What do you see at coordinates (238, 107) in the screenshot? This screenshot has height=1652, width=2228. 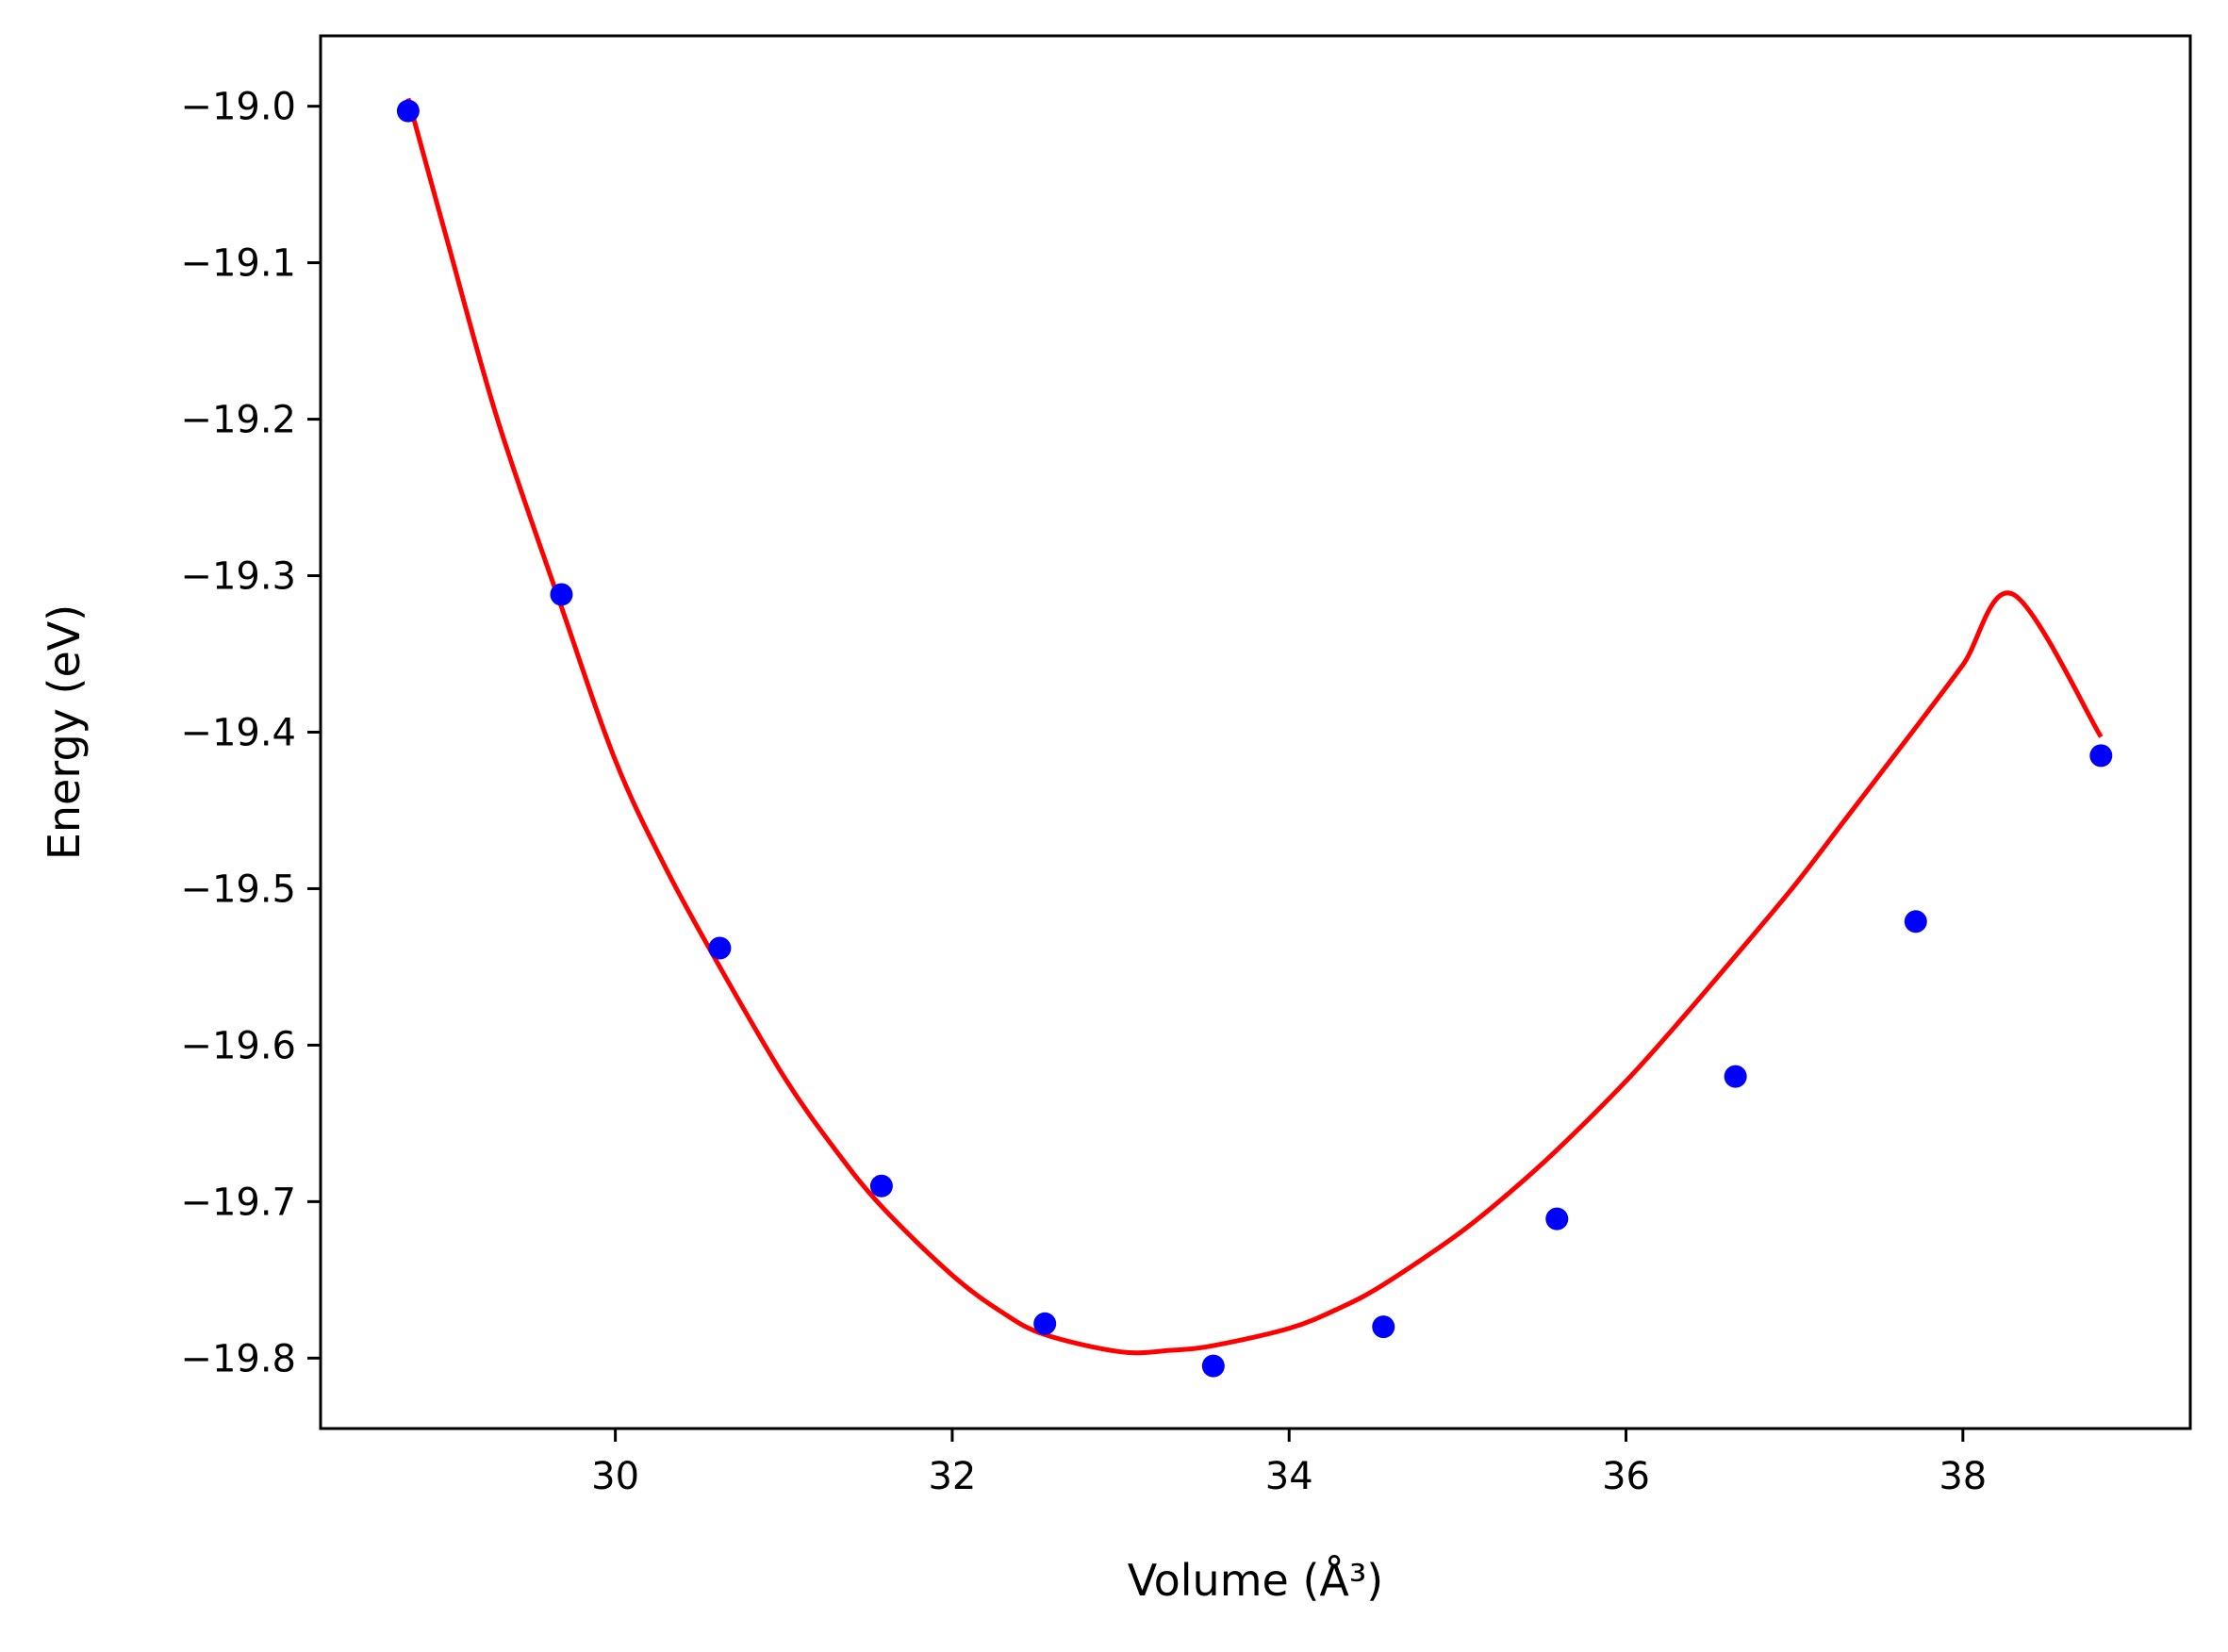 I see `y-tick-label: −19.0` at bounding box center [238, 107].